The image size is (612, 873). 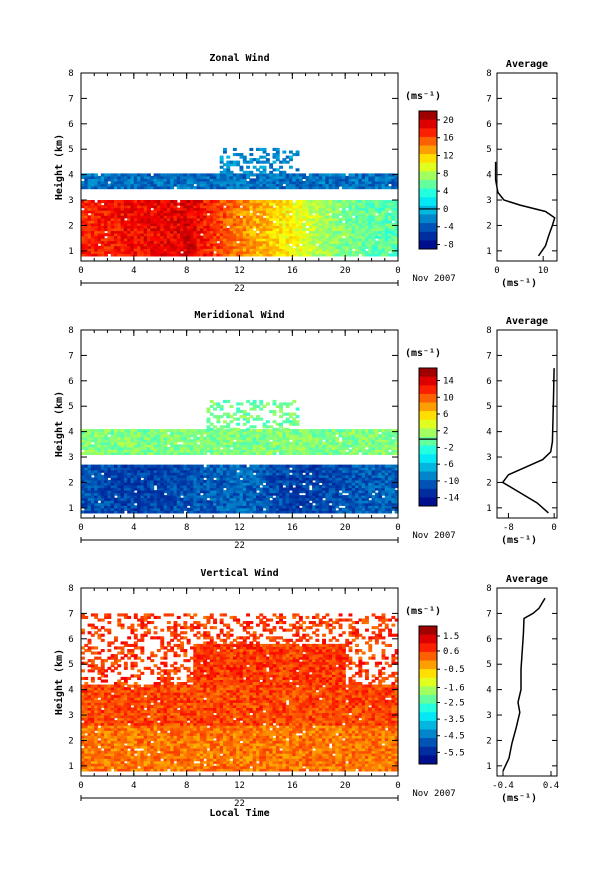 I want to click on colorbar-tick-label: 4, so click(x=445, y=192).